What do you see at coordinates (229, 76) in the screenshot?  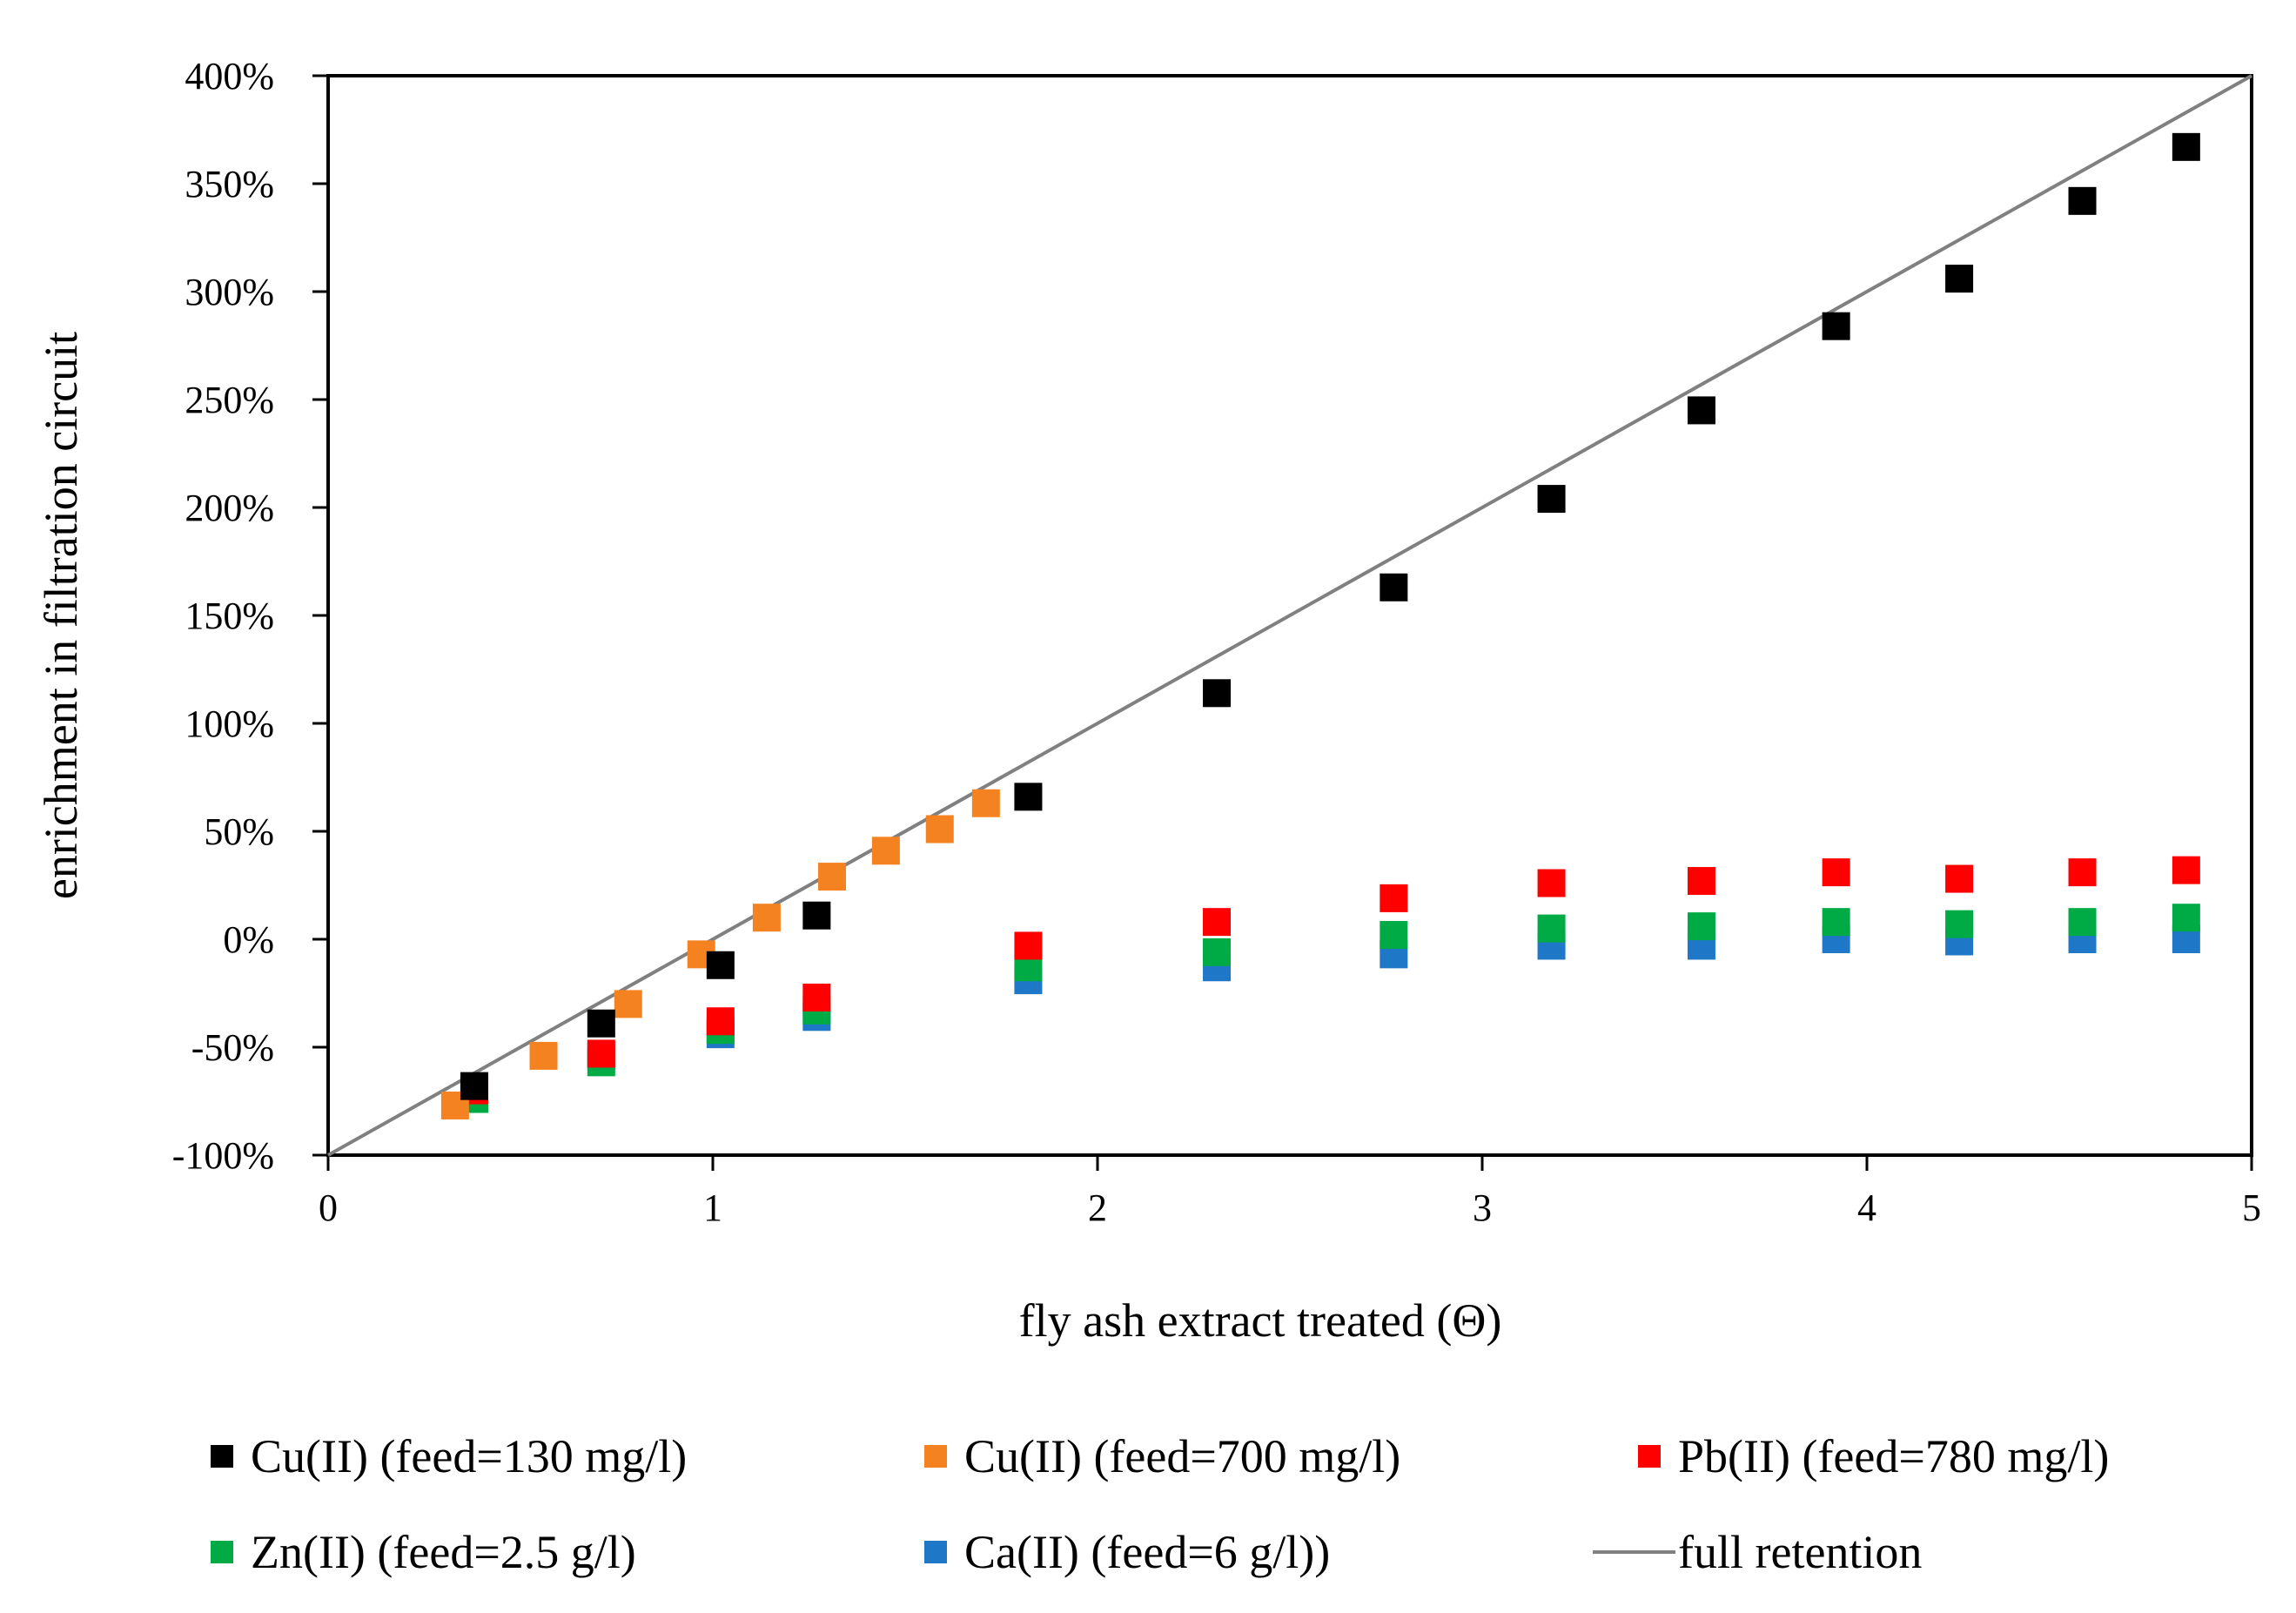 I see `y-tick-label: 400%` at bounding box center [229, 76].